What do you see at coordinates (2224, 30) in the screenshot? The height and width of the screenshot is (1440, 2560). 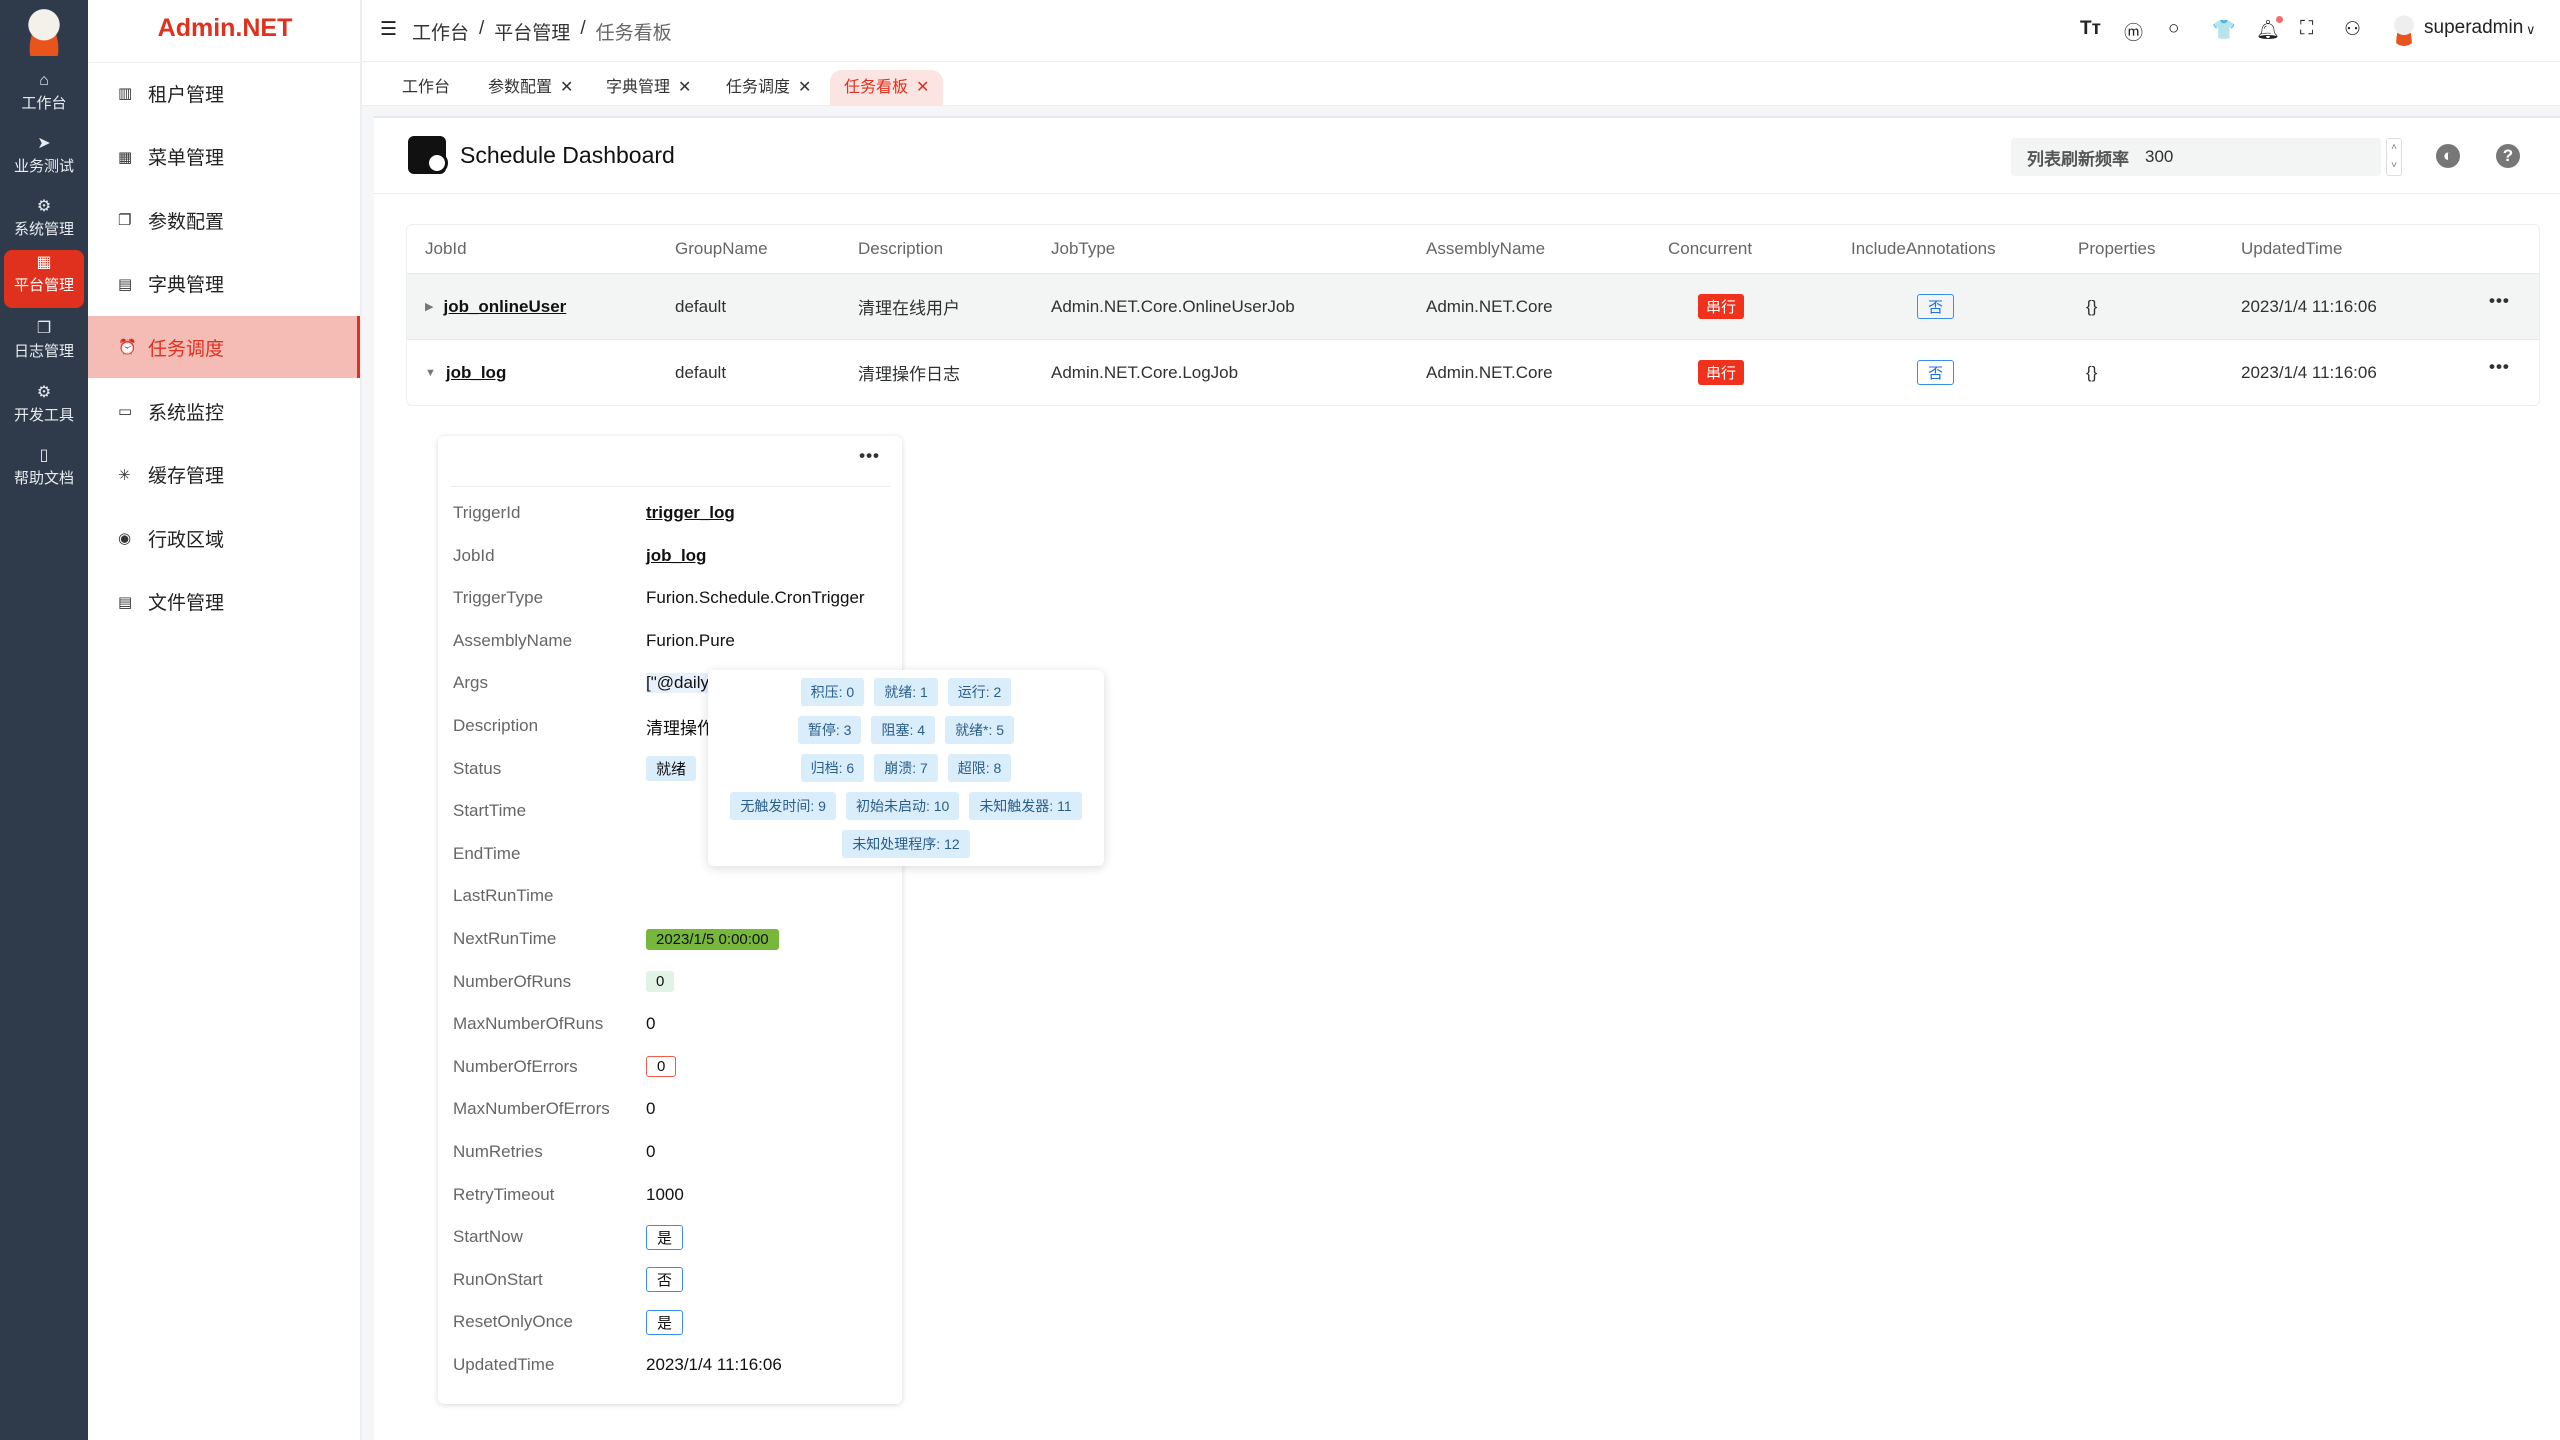 I see `theme-shirt-icon: 👕` at bounding box center [2224, 30].